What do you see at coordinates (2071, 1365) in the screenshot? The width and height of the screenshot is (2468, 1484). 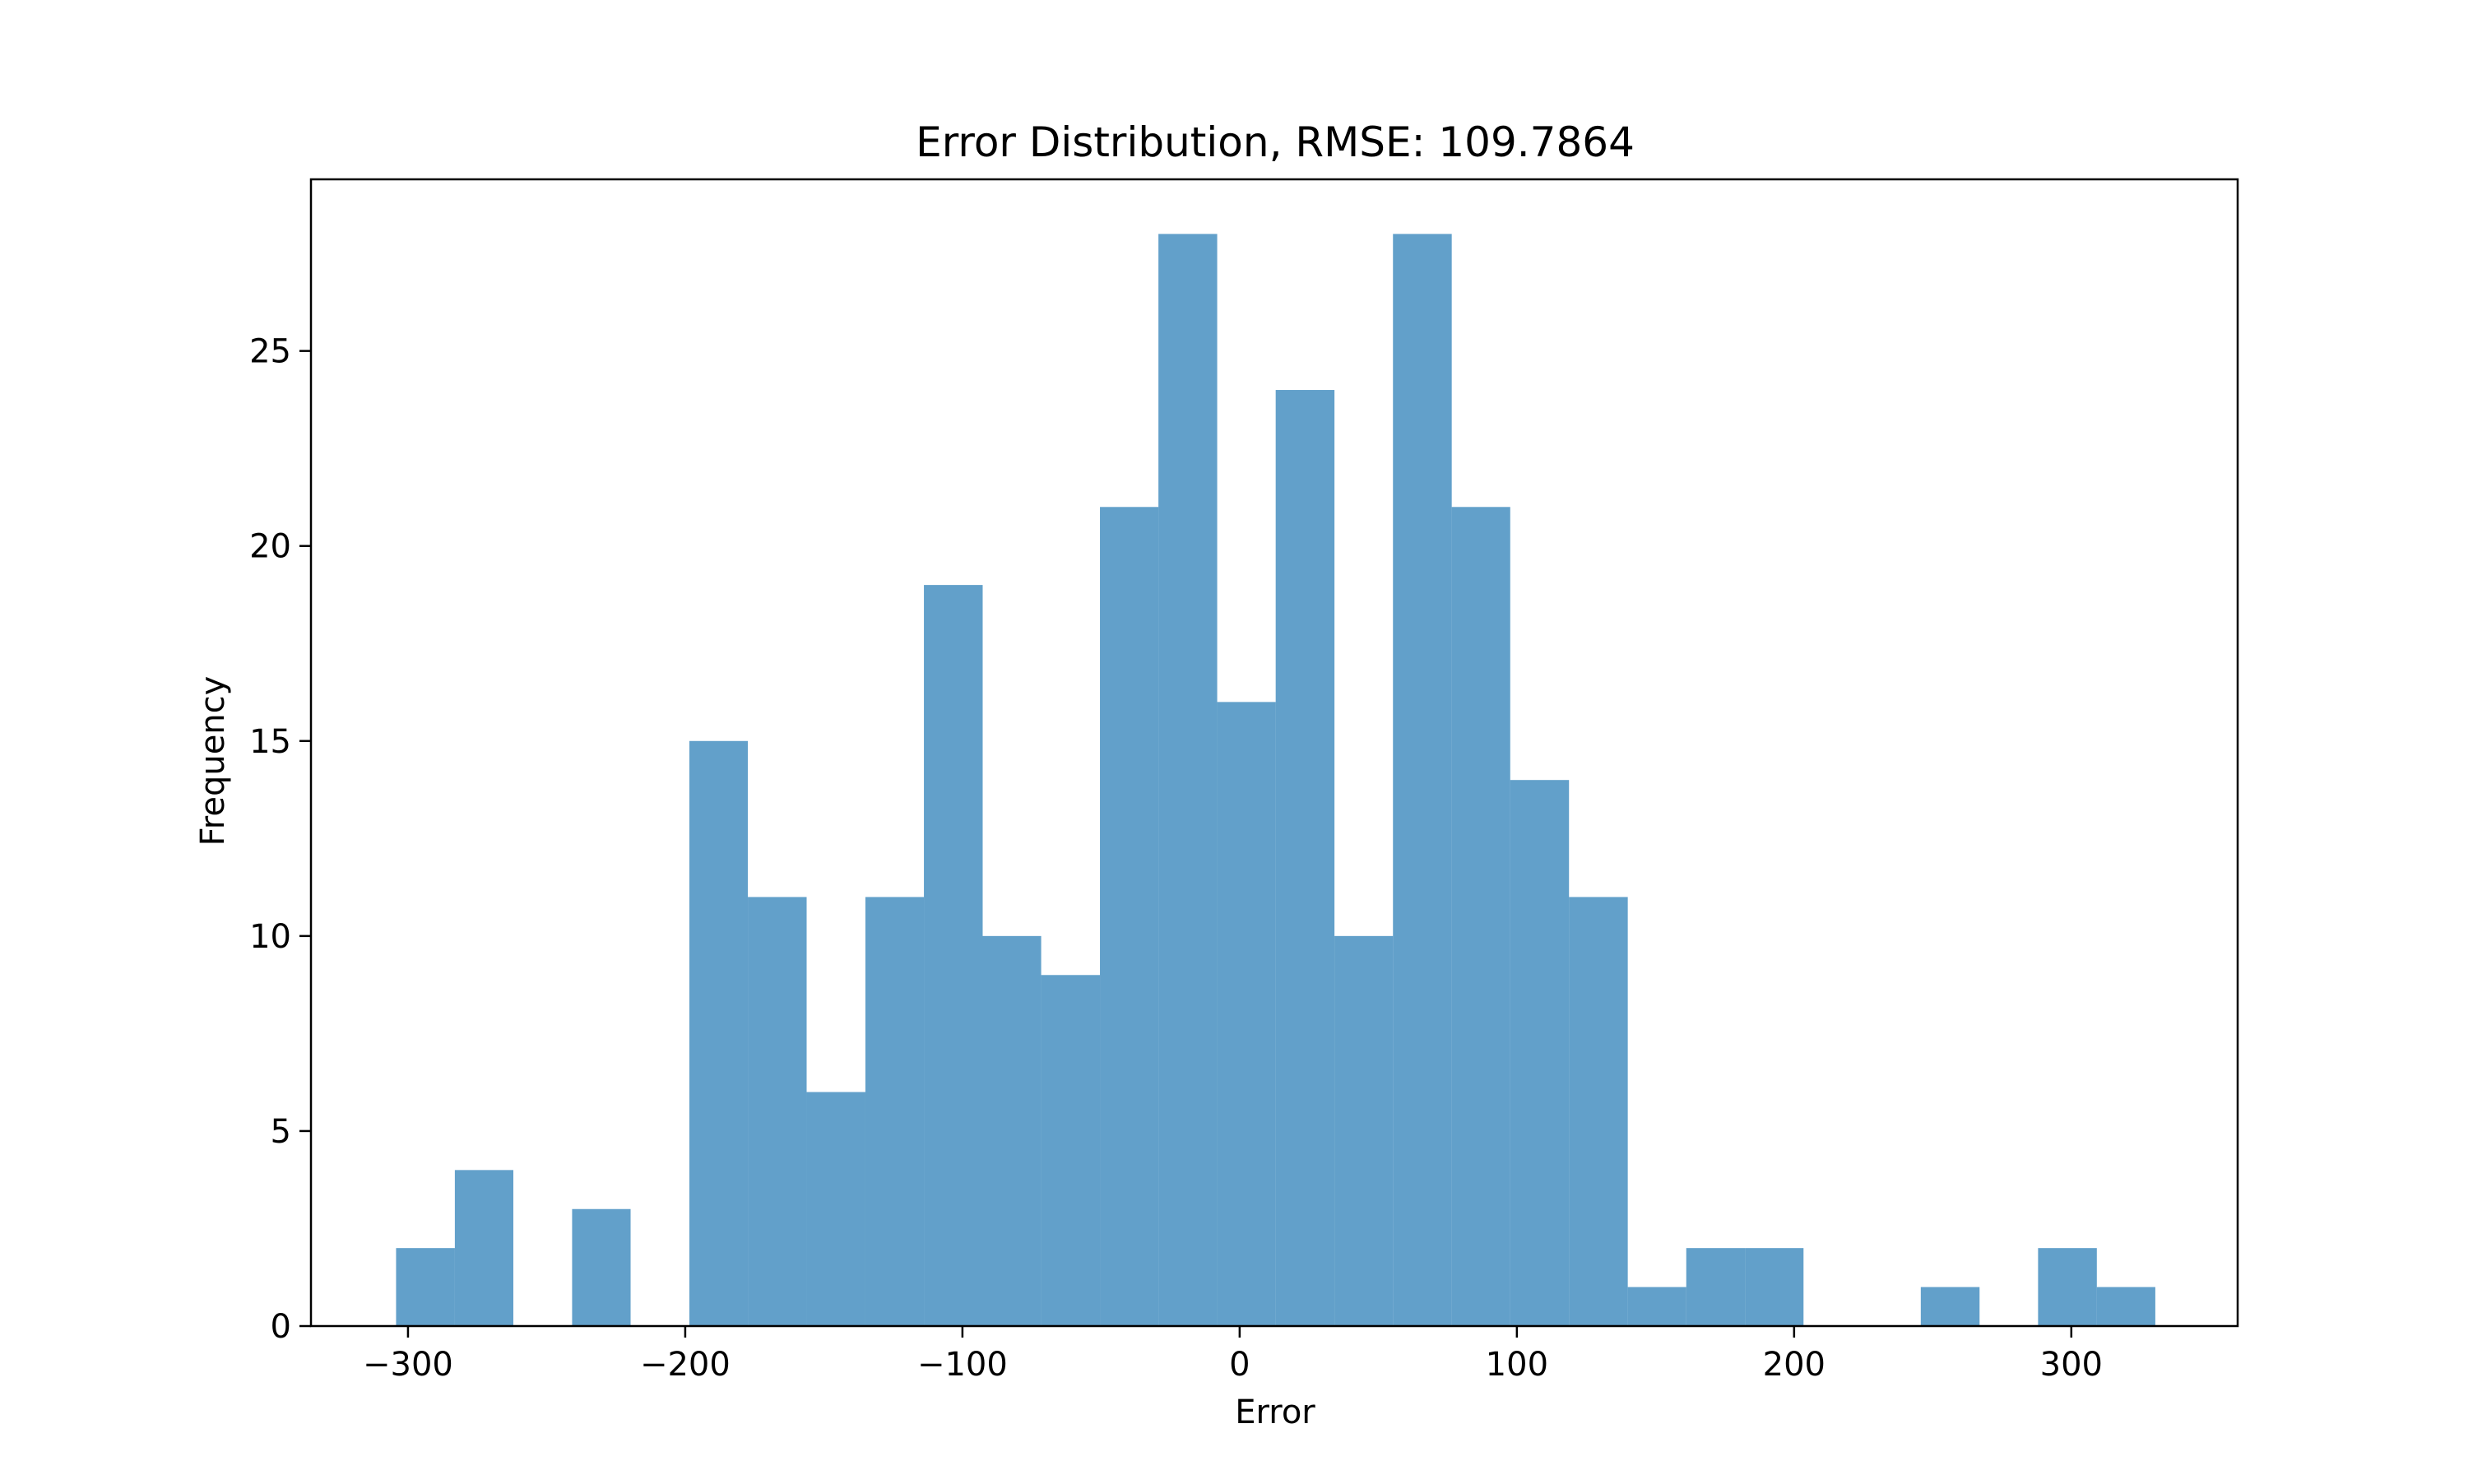 I see `x-tick-label: 300` at bounding box center [2071, 1365].